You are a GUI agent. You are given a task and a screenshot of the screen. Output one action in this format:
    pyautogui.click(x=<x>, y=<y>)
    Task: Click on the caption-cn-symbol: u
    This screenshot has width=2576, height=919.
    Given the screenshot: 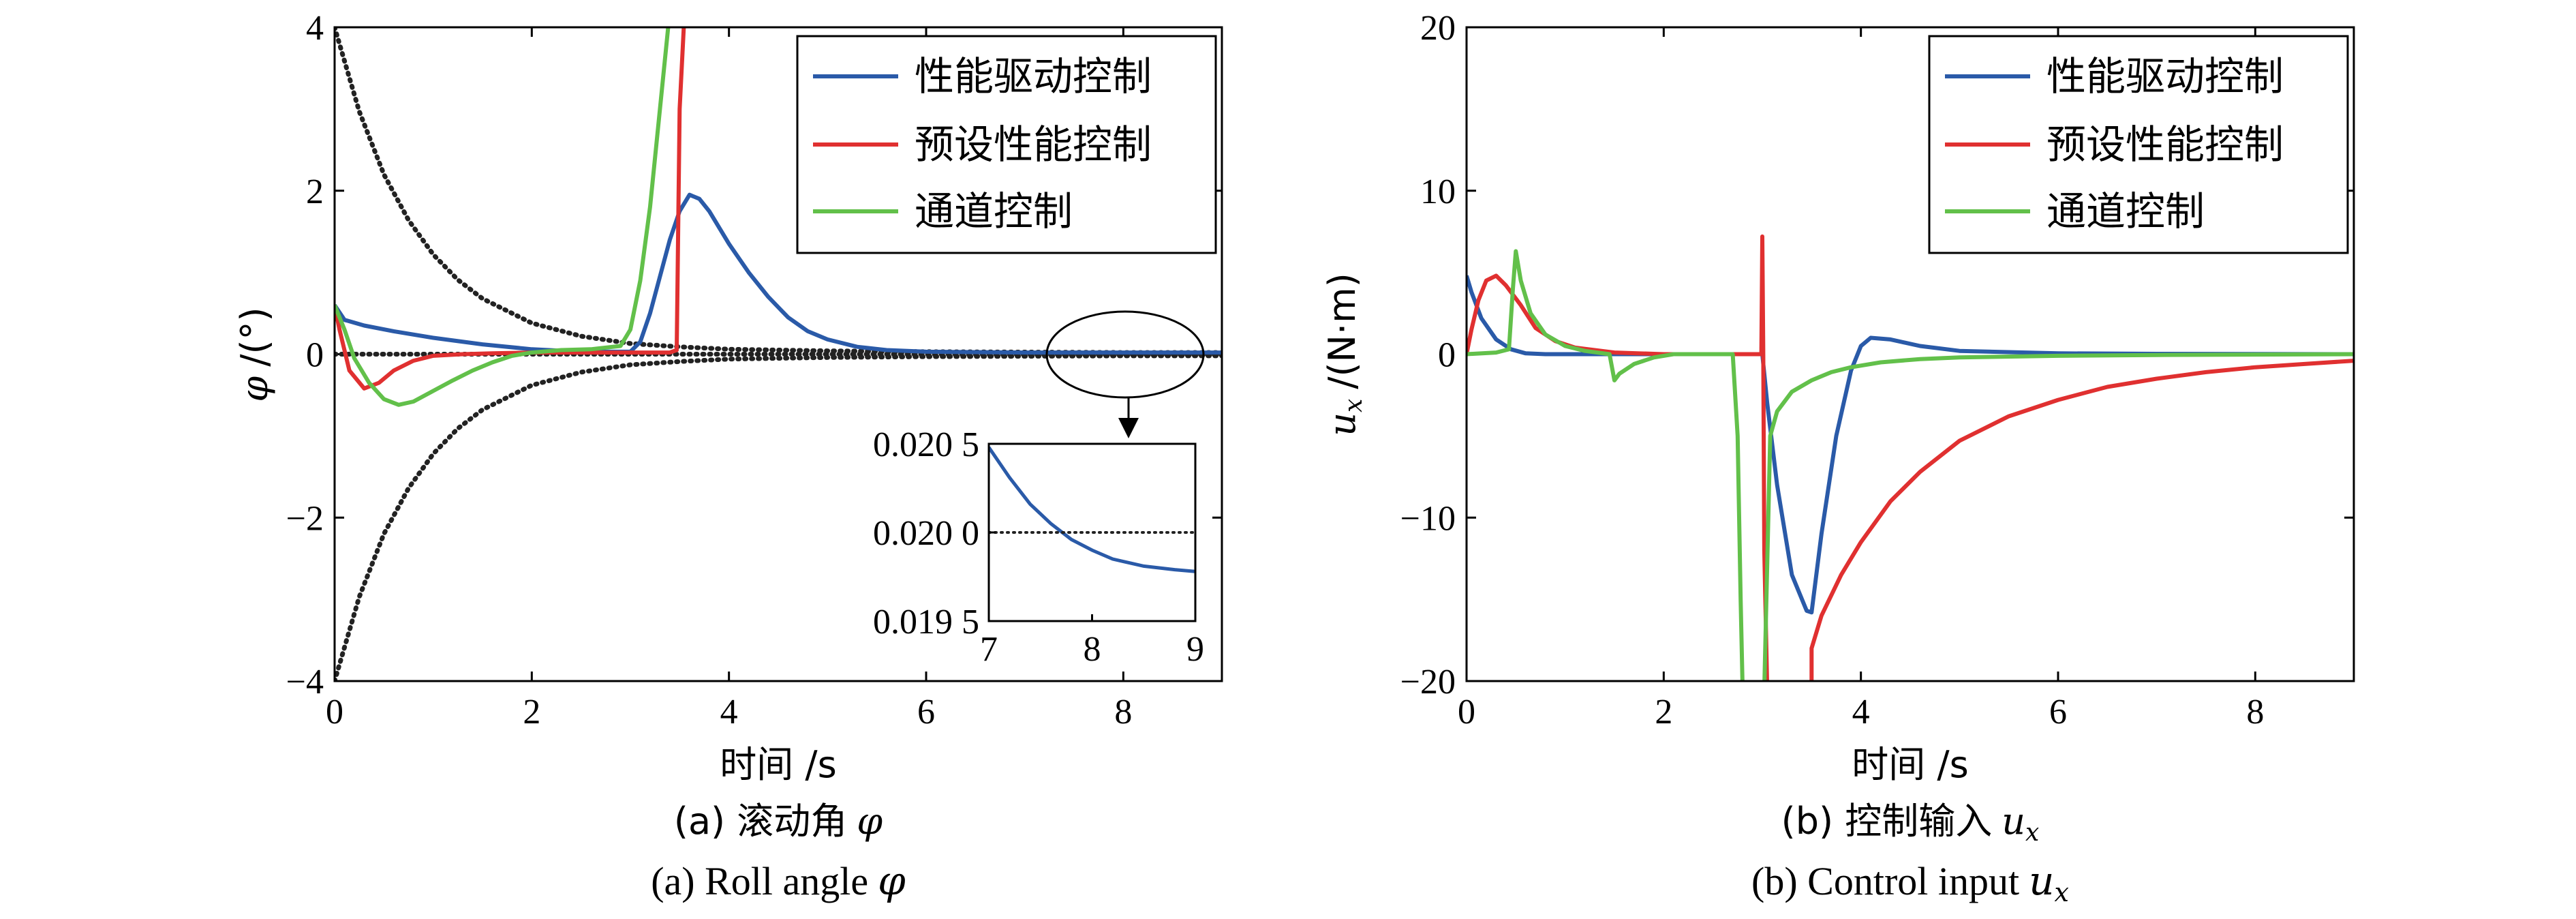 What is the action you would take?
    pyautogui.click(x=2013, y=821)
    